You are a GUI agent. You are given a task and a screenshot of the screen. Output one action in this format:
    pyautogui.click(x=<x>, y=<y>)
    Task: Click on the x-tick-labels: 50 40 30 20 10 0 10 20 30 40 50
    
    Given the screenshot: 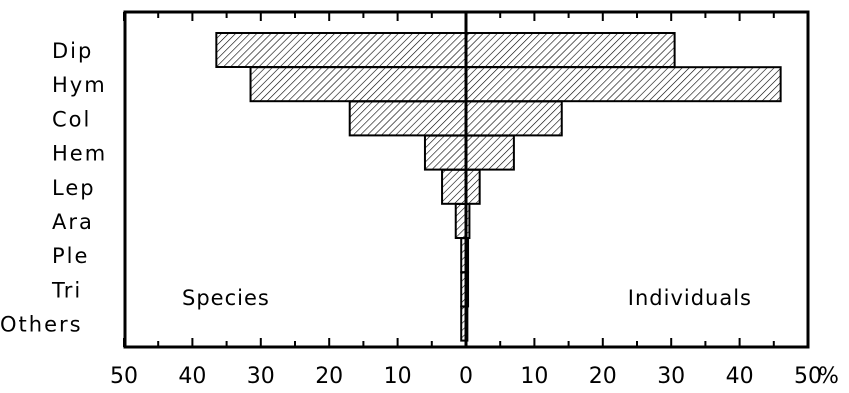 What is the action you would take?
    pyautogui.click(x=466, y=376)
    